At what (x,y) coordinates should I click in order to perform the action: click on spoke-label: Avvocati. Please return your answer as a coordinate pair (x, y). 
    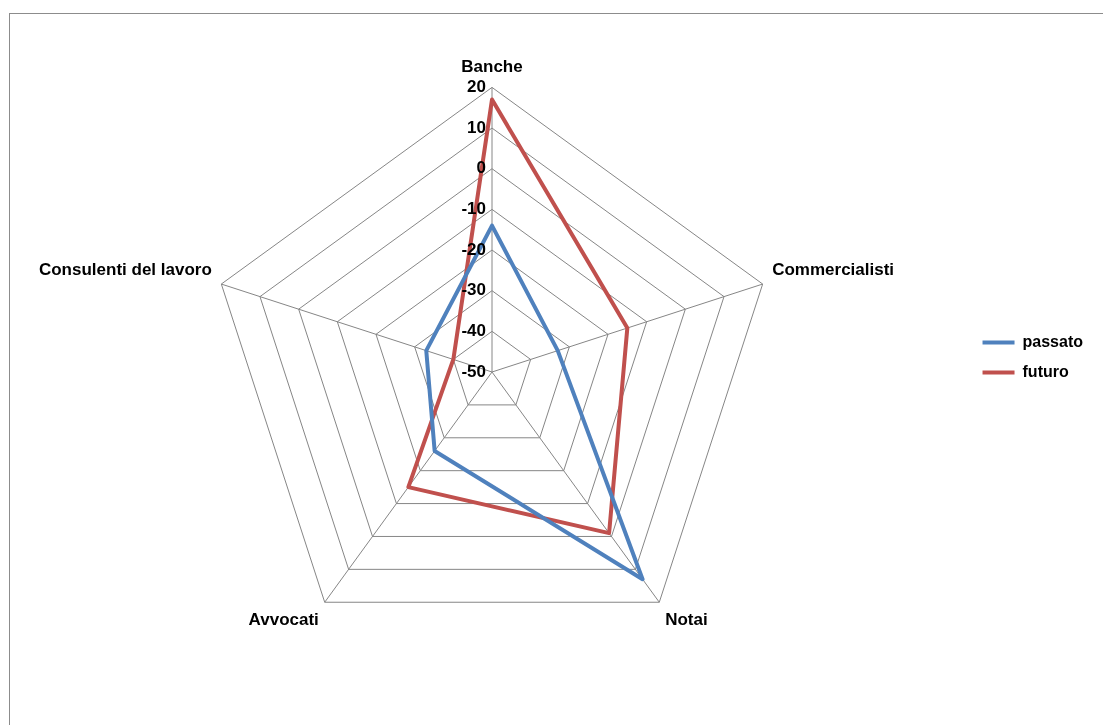
    Looking at the image, I should click on (283, 620).